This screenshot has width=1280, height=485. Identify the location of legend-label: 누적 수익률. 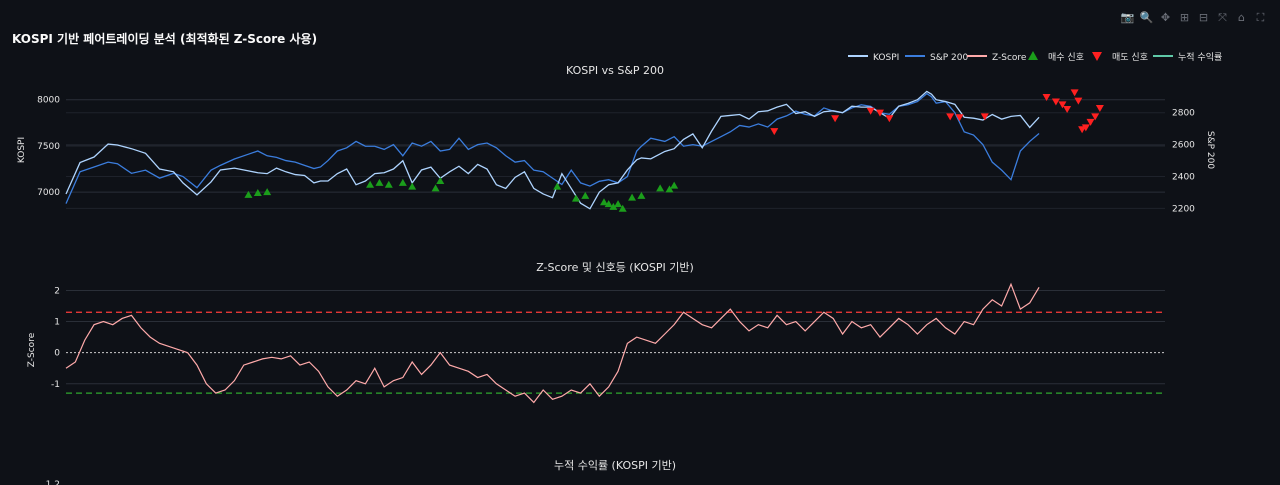
(1200, 57).